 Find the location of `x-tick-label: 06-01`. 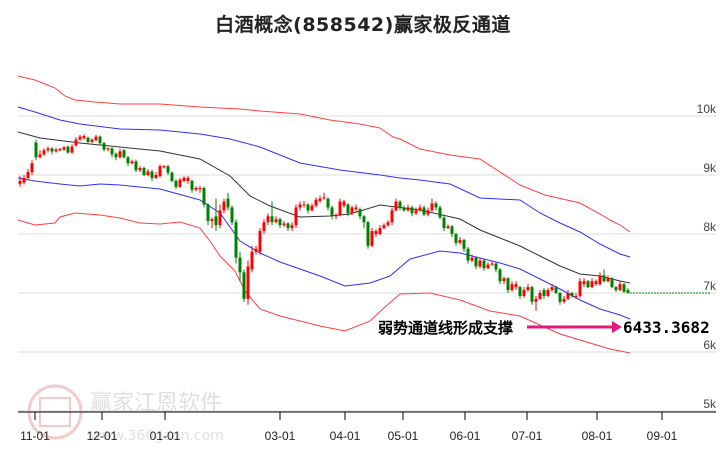

x-tick-label: 06-01 is located at coordinates (465, 436).